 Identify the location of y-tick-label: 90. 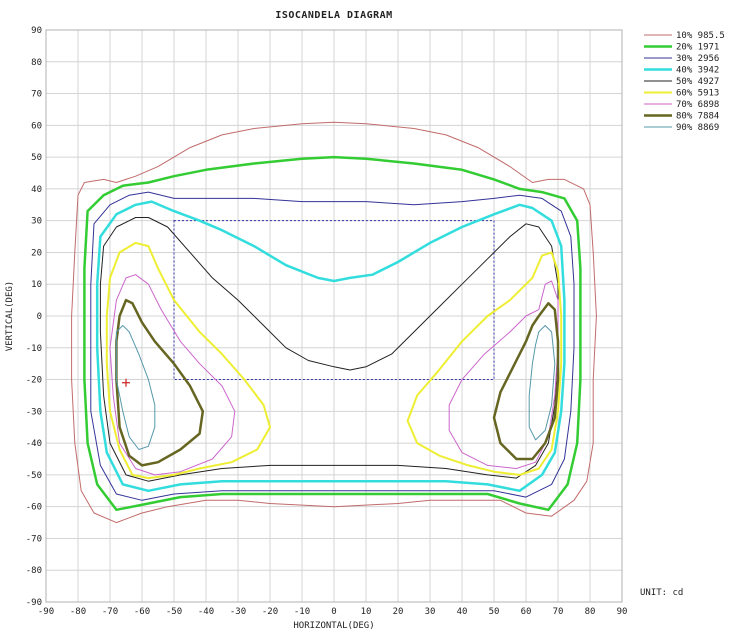
(36, 31).